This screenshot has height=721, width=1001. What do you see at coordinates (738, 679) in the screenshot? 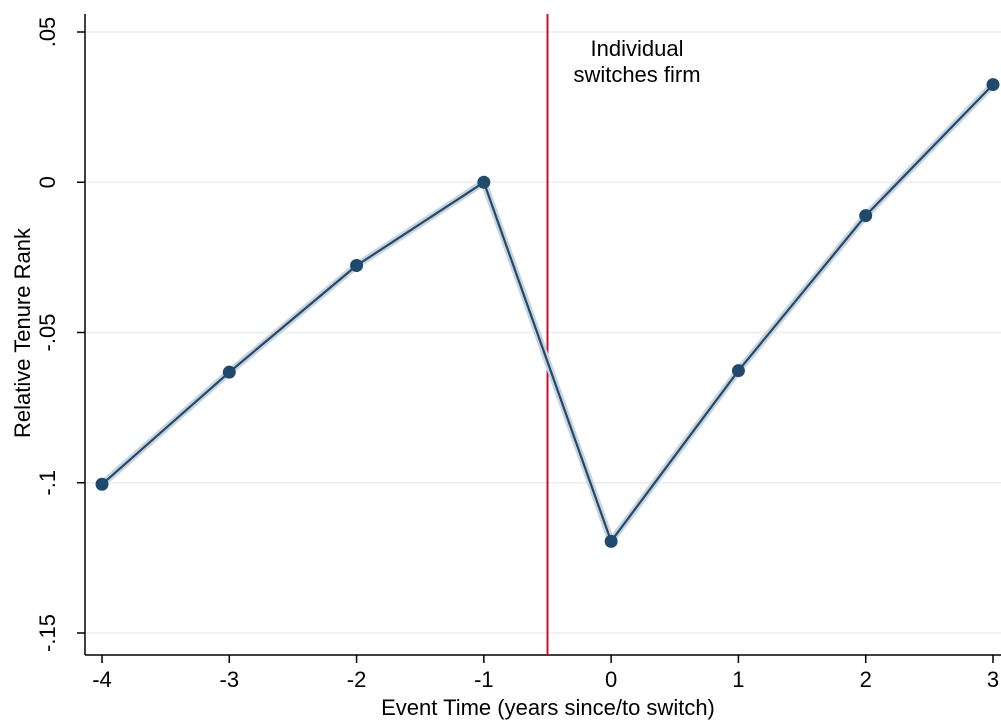
I see `x-tick-label: 1` at bounding box center [738, 679].